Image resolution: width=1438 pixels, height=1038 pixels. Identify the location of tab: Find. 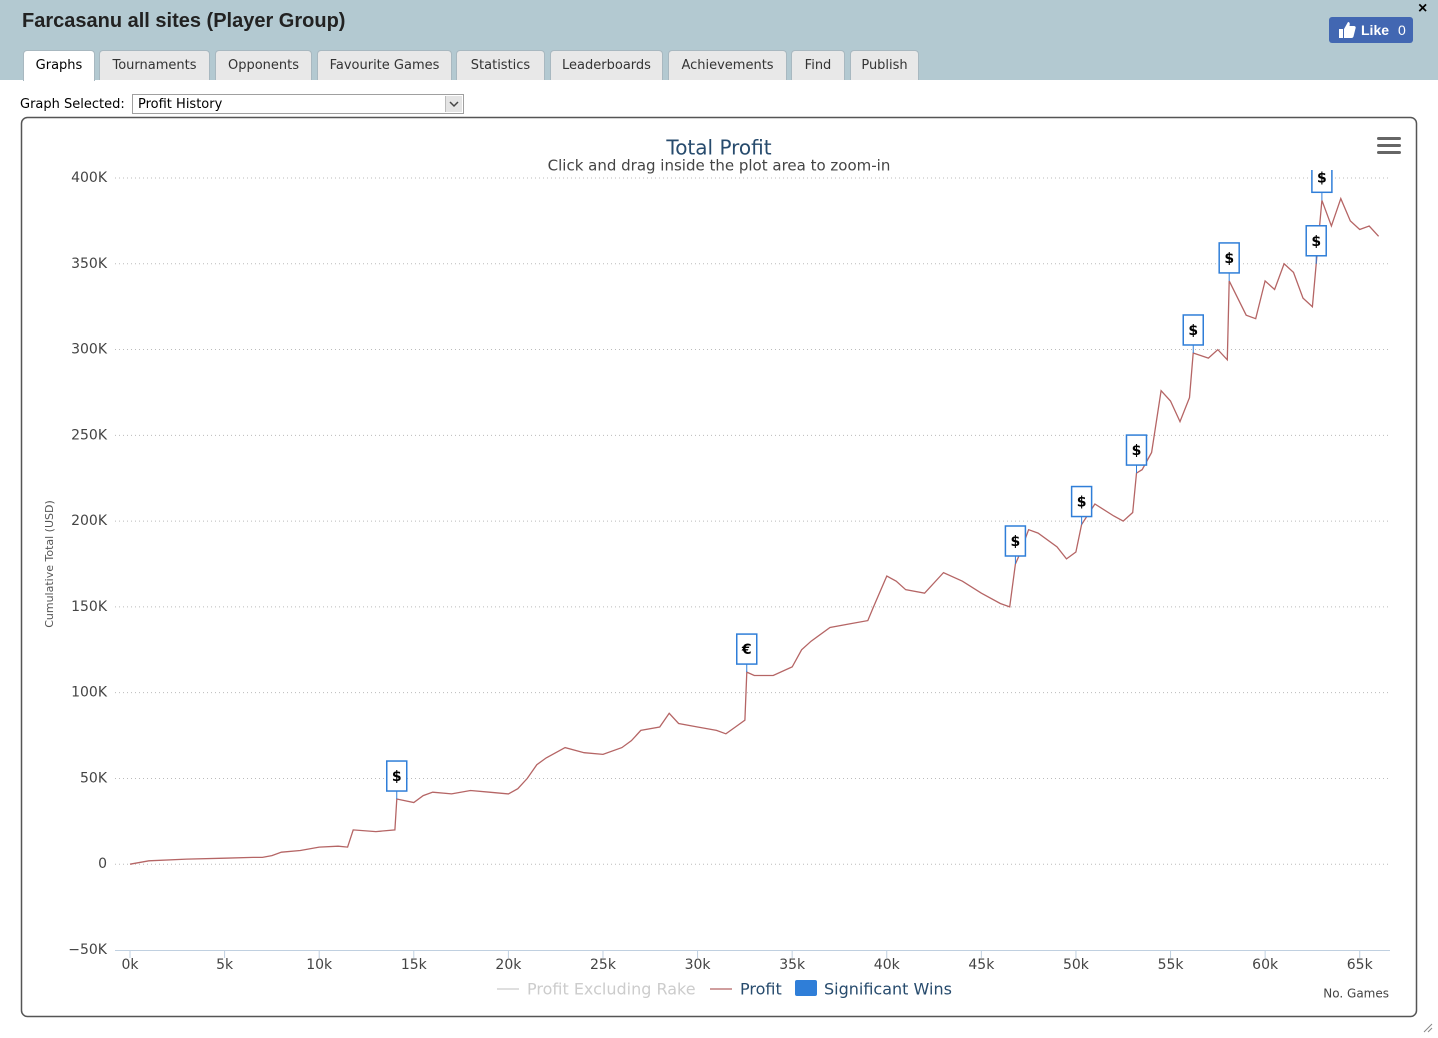
(818, 65).